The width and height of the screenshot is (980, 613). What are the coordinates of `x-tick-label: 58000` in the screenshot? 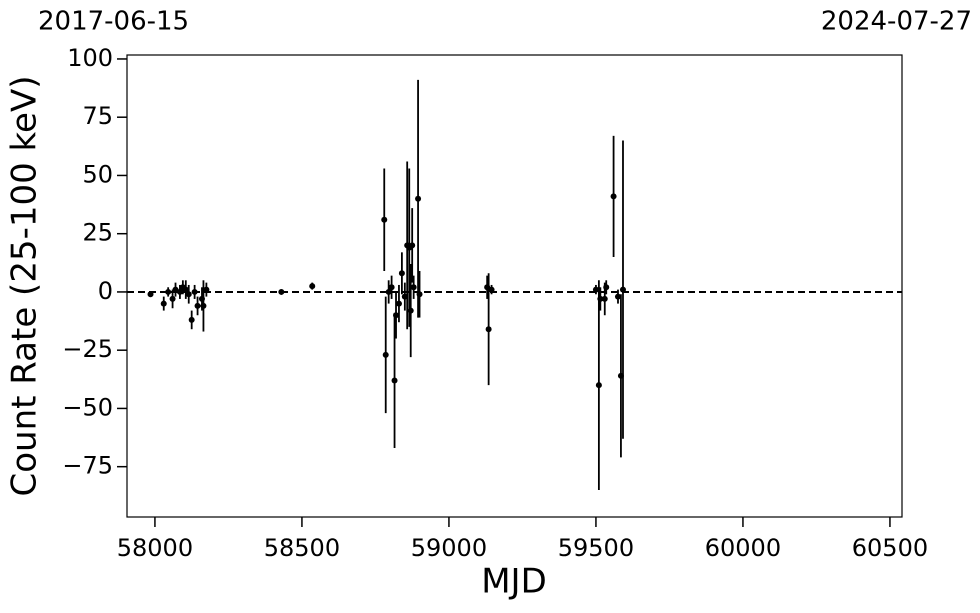 It's located at (155, 548).